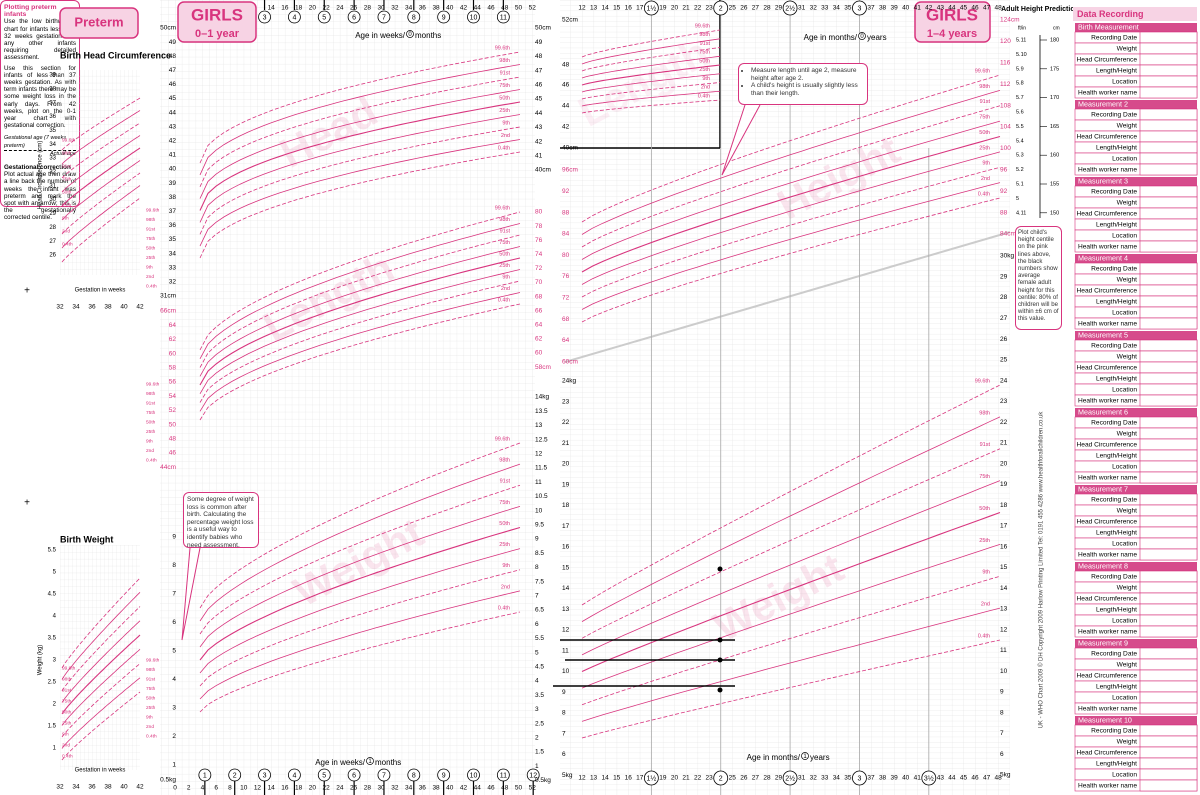  I want to click on week-label: 52, so click(533, 788).